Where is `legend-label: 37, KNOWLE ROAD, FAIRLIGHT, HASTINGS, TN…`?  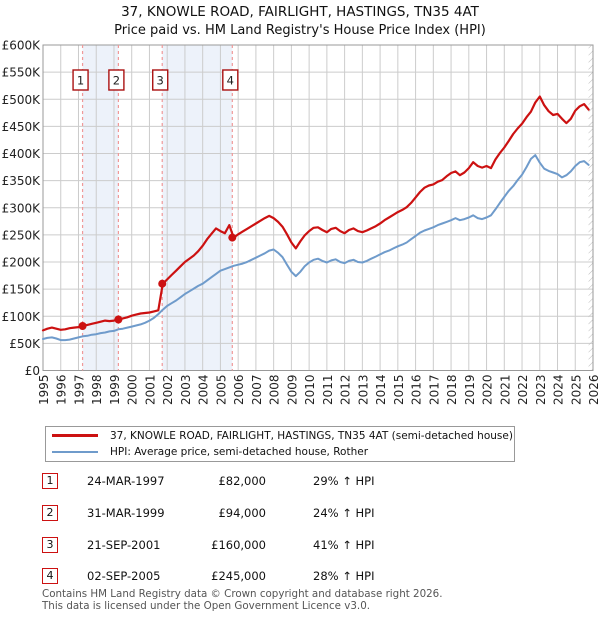
legend-label: 37, KNOWLE ROAD, FAIRLIGHT, HASTINGS, TN… is located at coordinates (311, 435).